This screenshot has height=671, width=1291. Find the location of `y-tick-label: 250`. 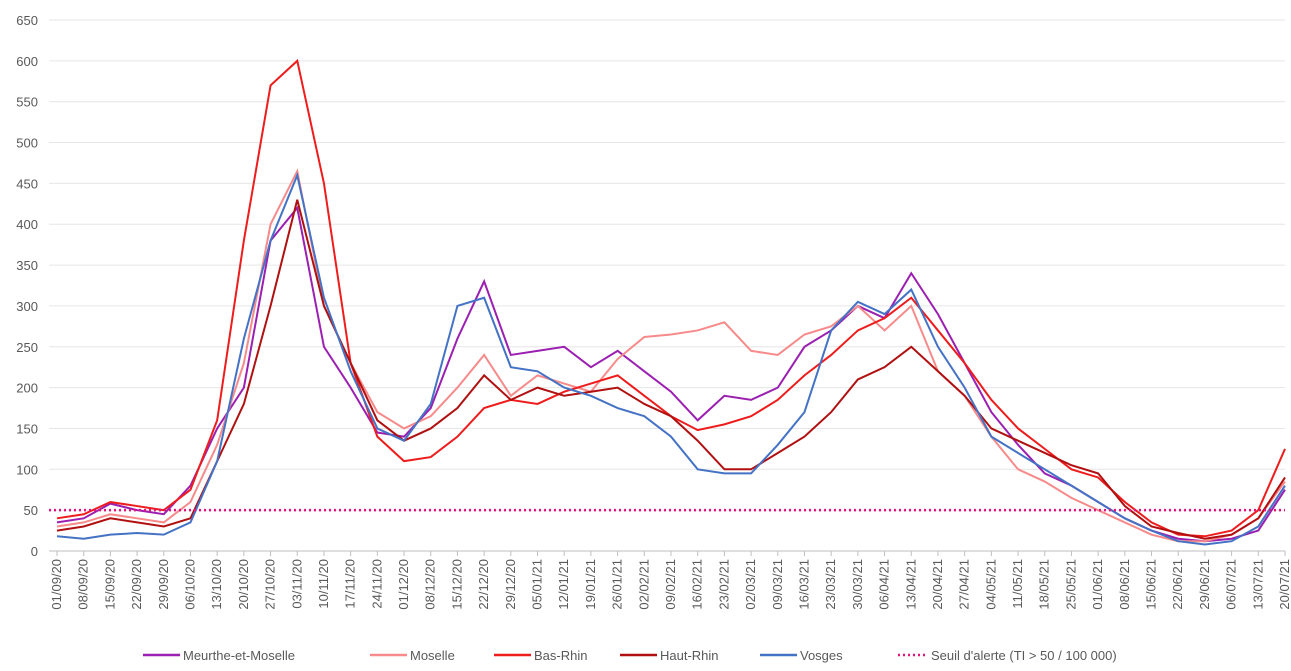

y-tick-label: 250 is located at coordinates (27, 347).